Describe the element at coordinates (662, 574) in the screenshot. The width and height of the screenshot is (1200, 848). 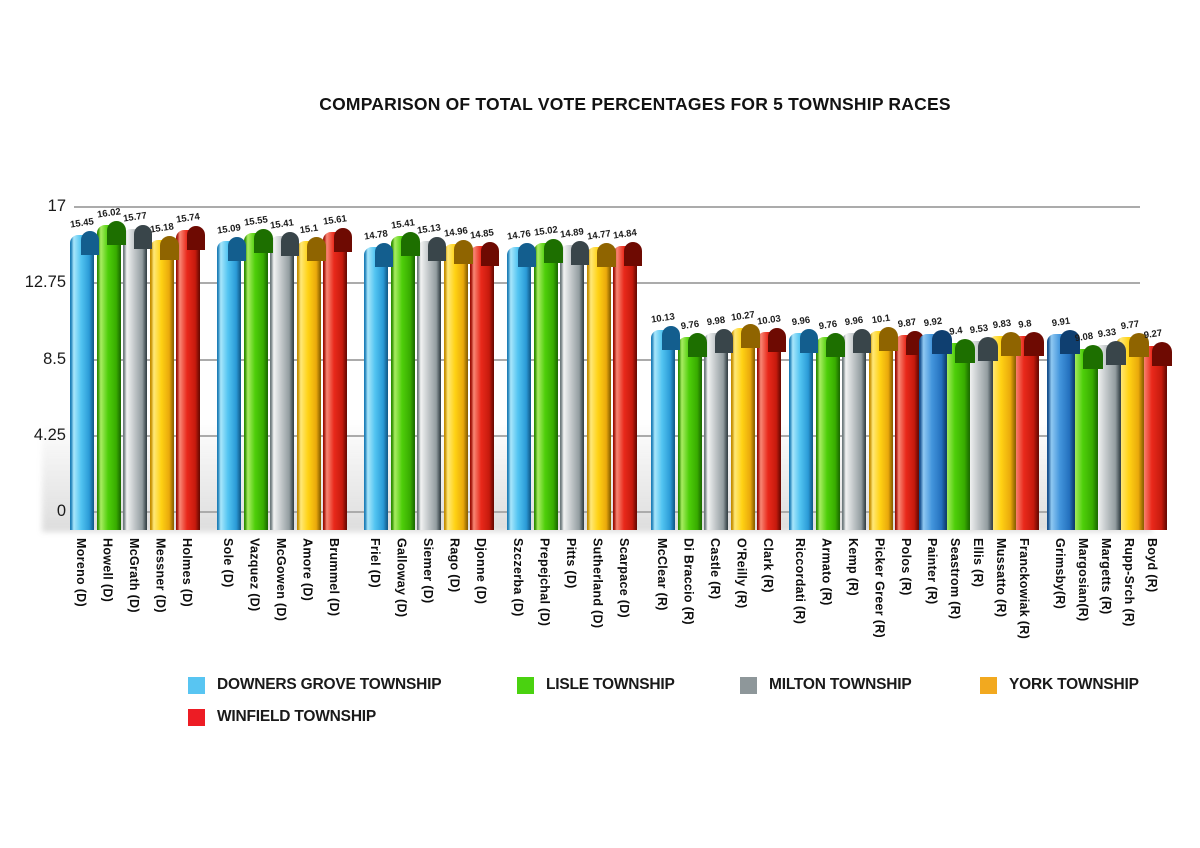
I see `candidate-label: McClear (R)` at that location.